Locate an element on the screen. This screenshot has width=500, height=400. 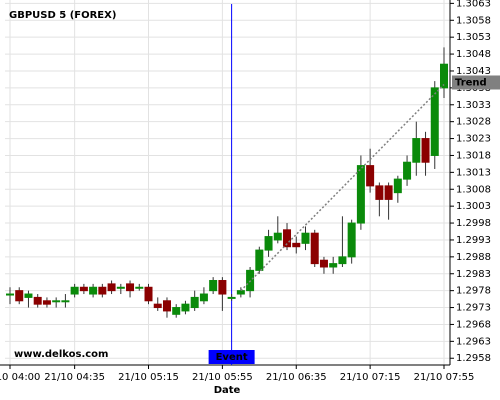
x-tick-label: 21/10 04:00 is located at coordinates (20, 377).